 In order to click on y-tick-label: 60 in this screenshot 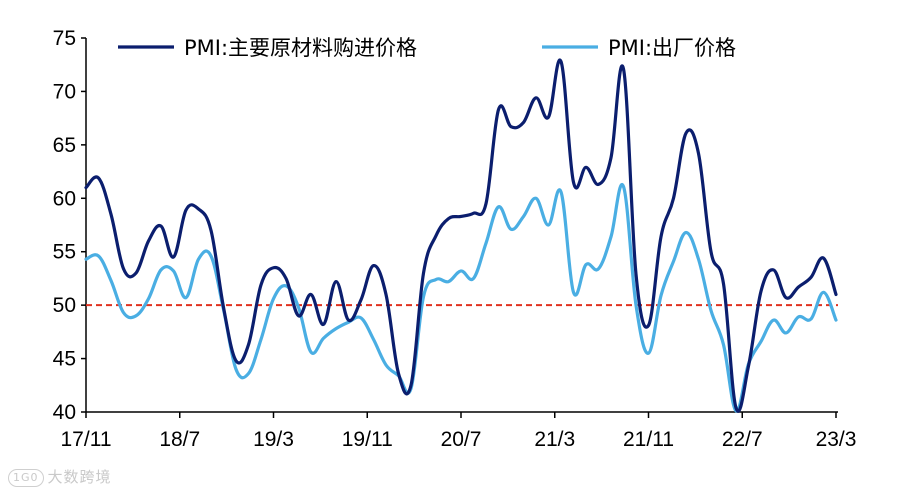, I will do `click(64, 198)`.